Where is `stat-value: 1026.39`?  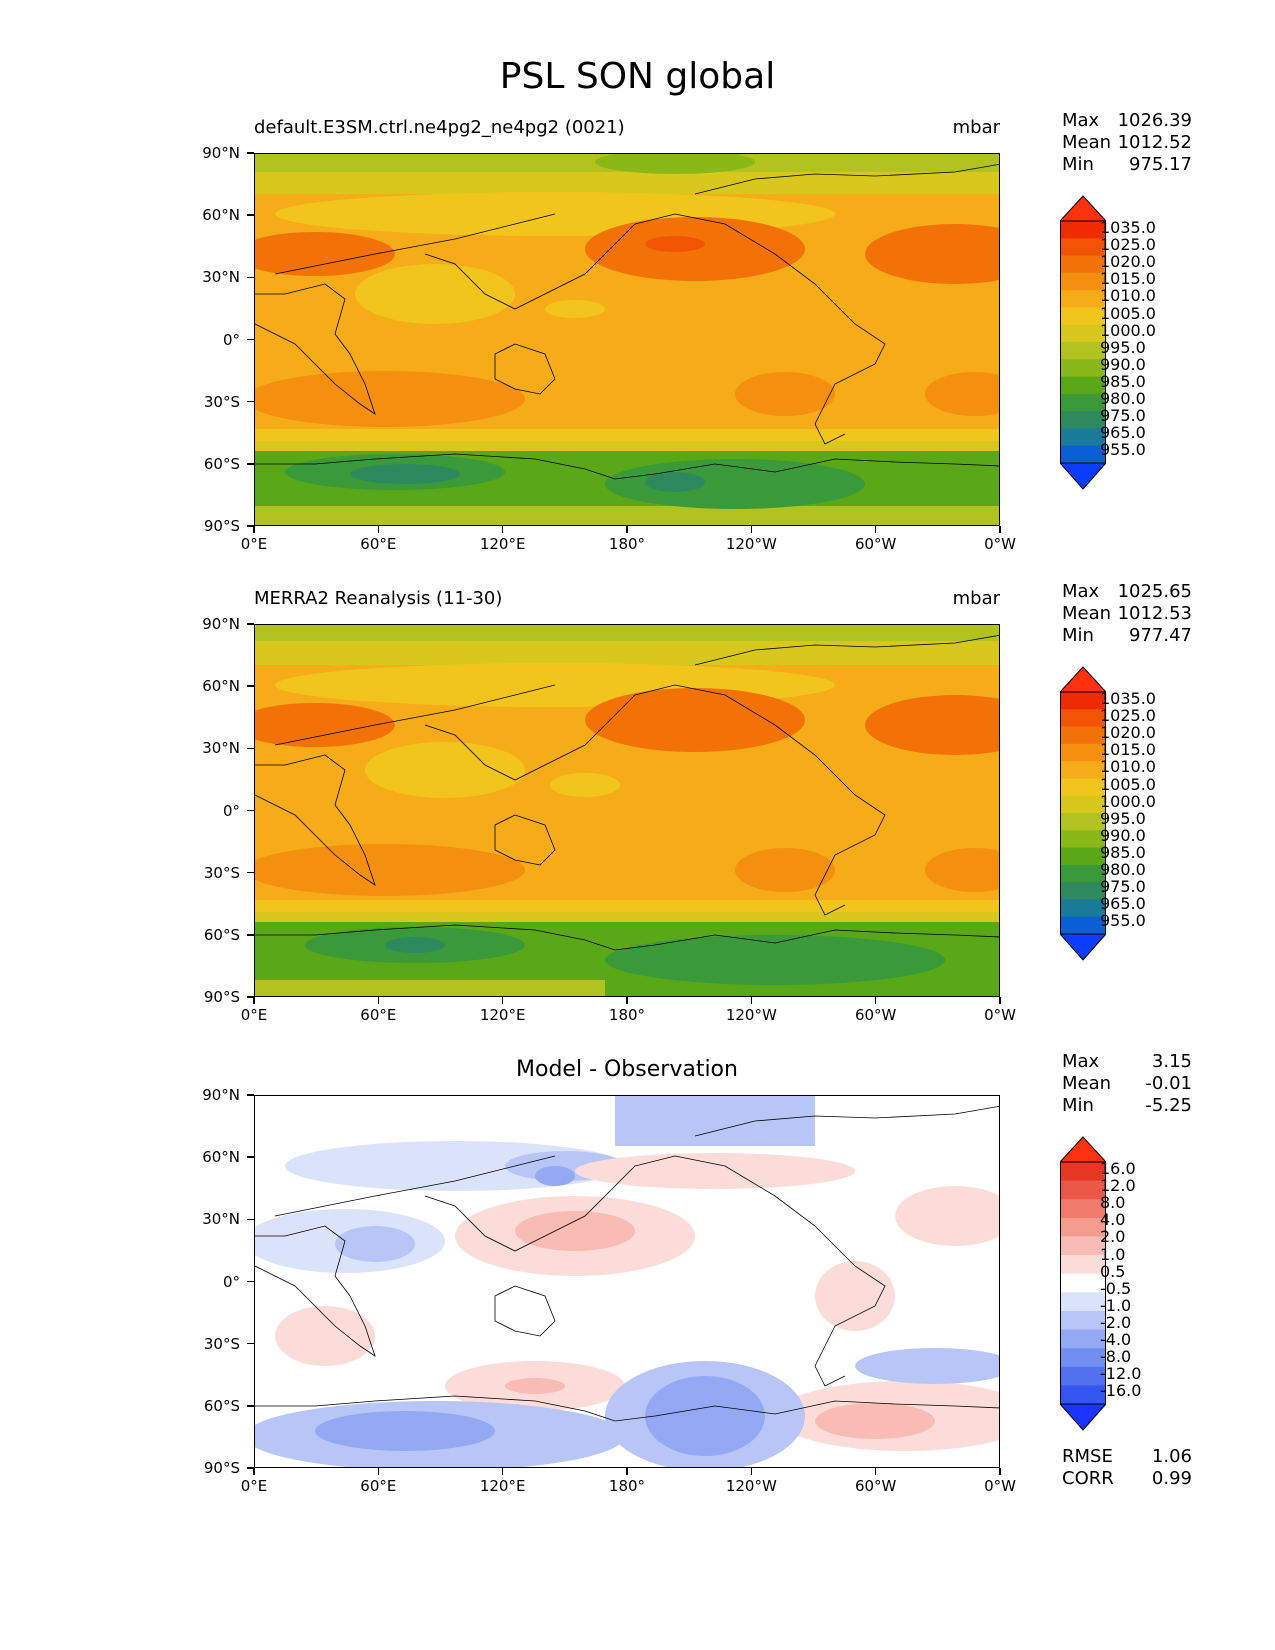
stat-value: 1026.39 is located at coordinates (1154, 120).